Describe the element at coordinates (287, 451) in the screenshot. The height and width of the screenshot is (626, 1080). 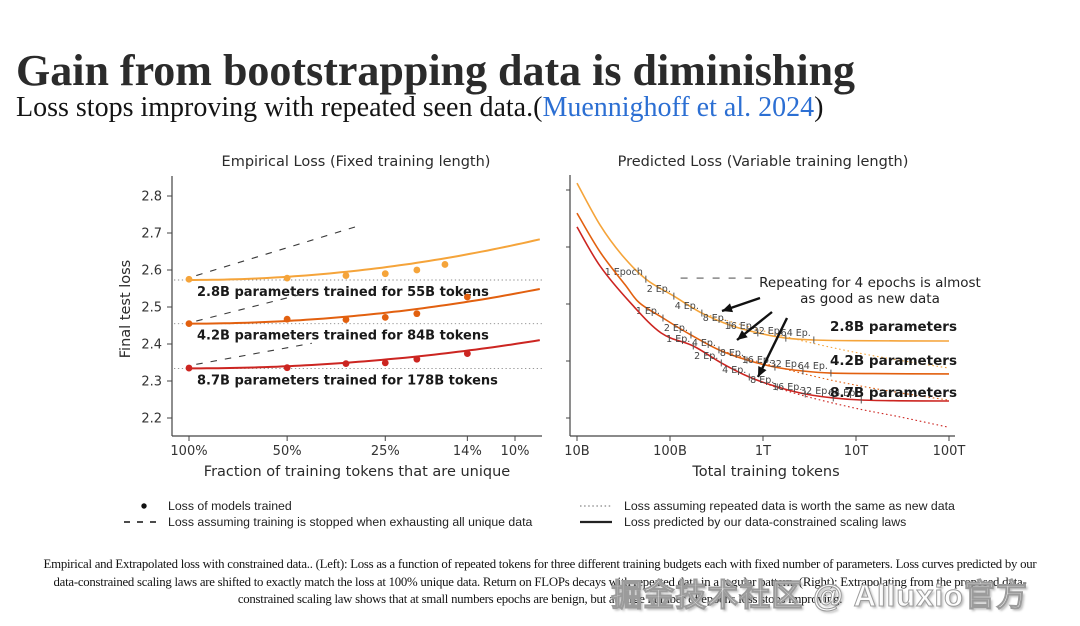
I see `x-tick-label: 50%` at that location.